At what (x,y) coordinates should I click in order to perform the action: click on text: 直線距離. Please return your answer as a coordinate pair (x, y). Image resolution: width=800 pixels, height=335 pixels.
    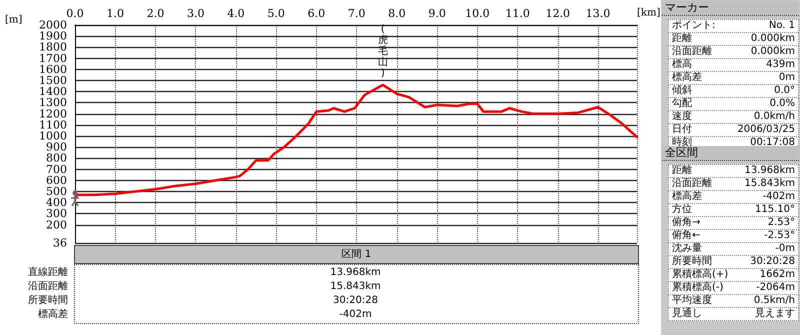
    Looking at the image, I should click on (47, 272).